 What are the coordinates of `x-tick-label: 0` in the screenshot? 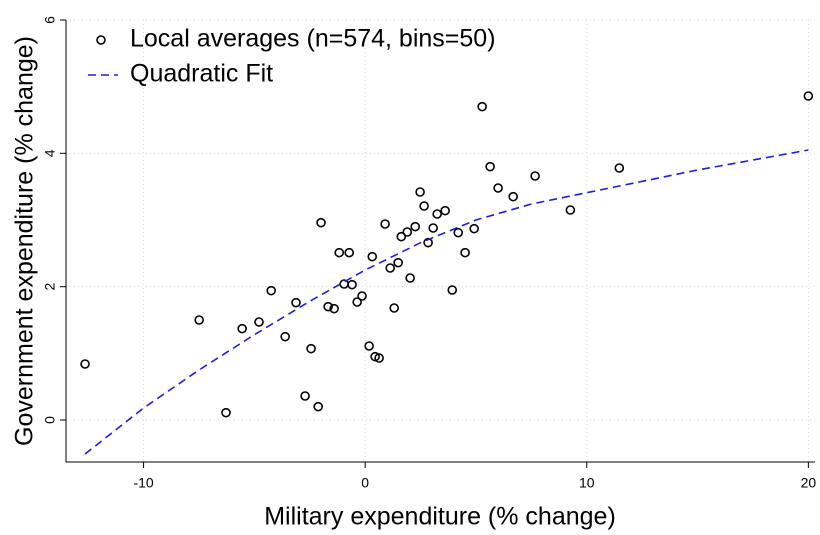 It's located at (365, 483).